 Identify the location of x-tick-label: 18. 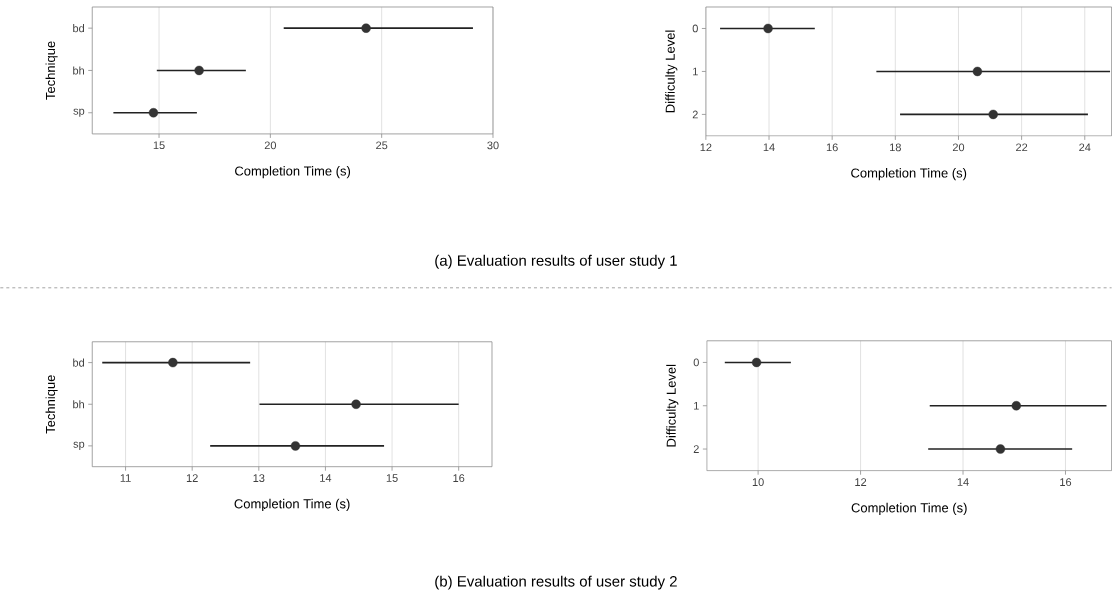
(895, 147).